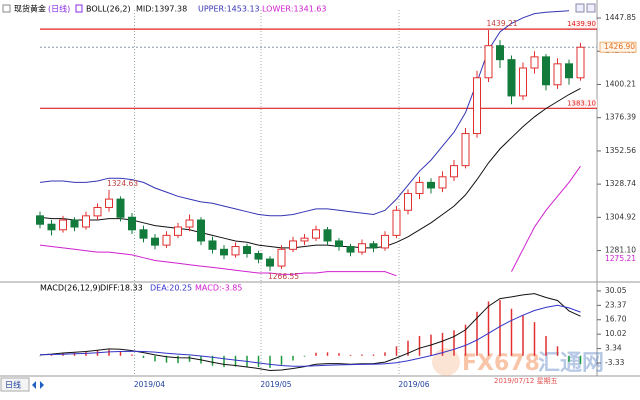 Image resolution: width=640 pixels, height=400 pixels. I want to click on reference-label: 1383.10, so click(581, 103).